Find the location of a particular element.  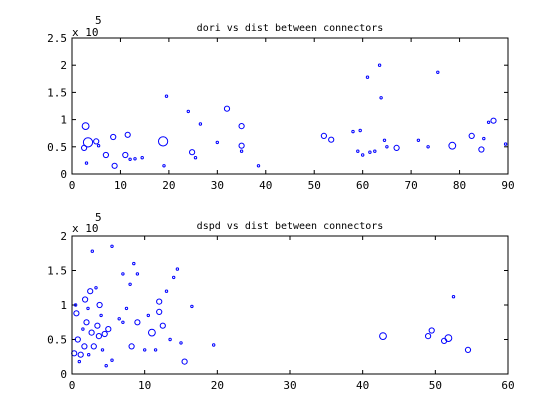

bottom-plot-y-tick-label: 1 is located at coordinates (63, 305).